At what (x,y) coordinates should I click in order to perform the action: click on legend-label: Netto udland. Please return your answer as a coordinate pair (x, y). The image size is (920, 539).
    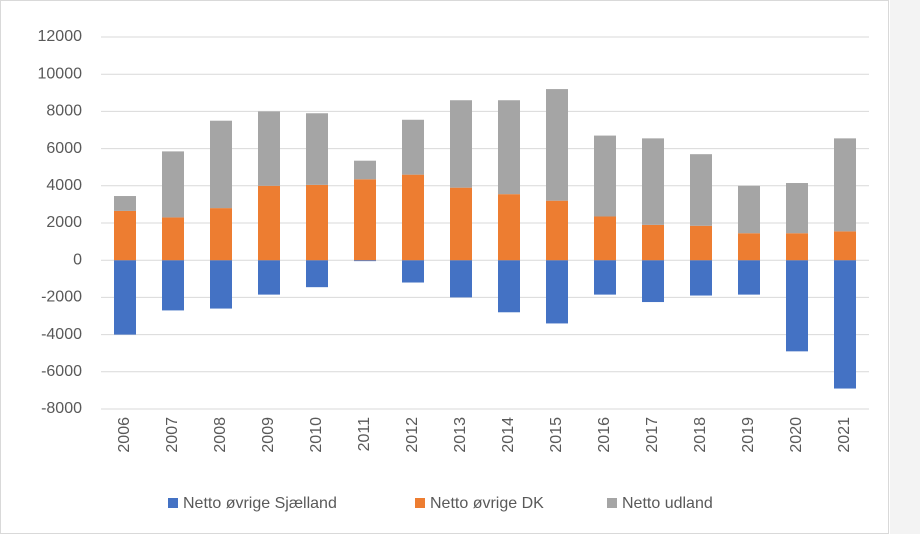
    Looking at the image, I should click on (667, 503).